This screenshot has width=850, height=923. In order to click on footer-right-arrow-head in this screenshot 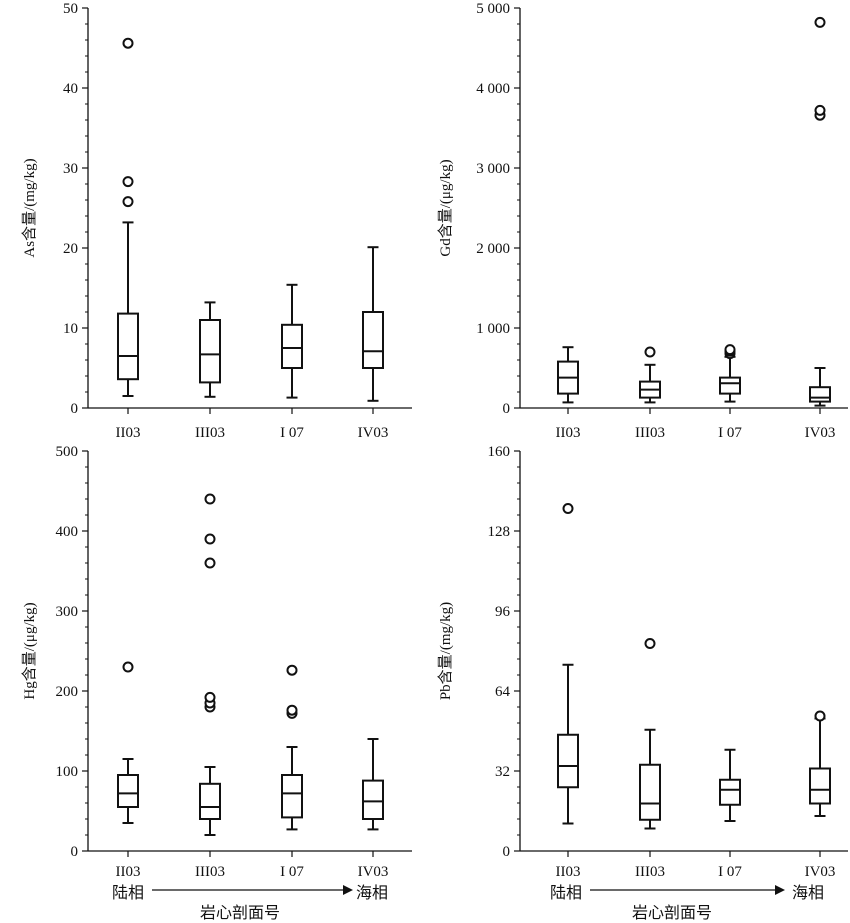, I will do `click(780, 890)`.